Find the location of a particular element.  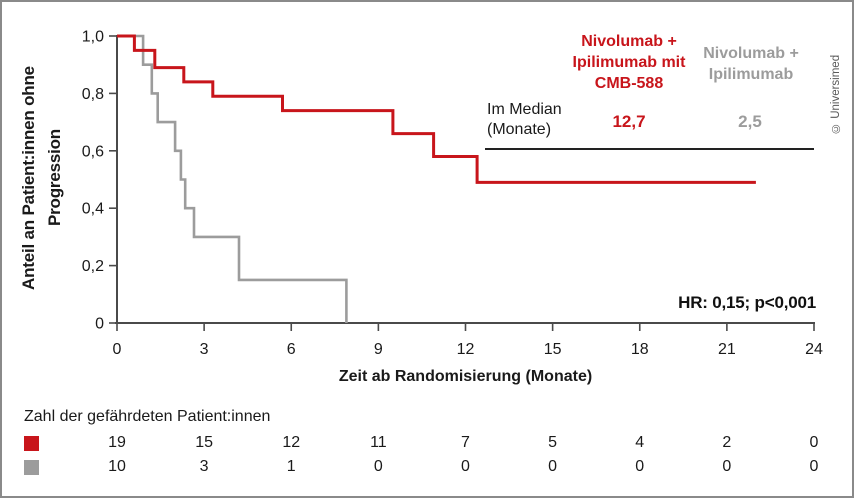

y-tick-label: 0,8 is located at coordinates (93, 94).